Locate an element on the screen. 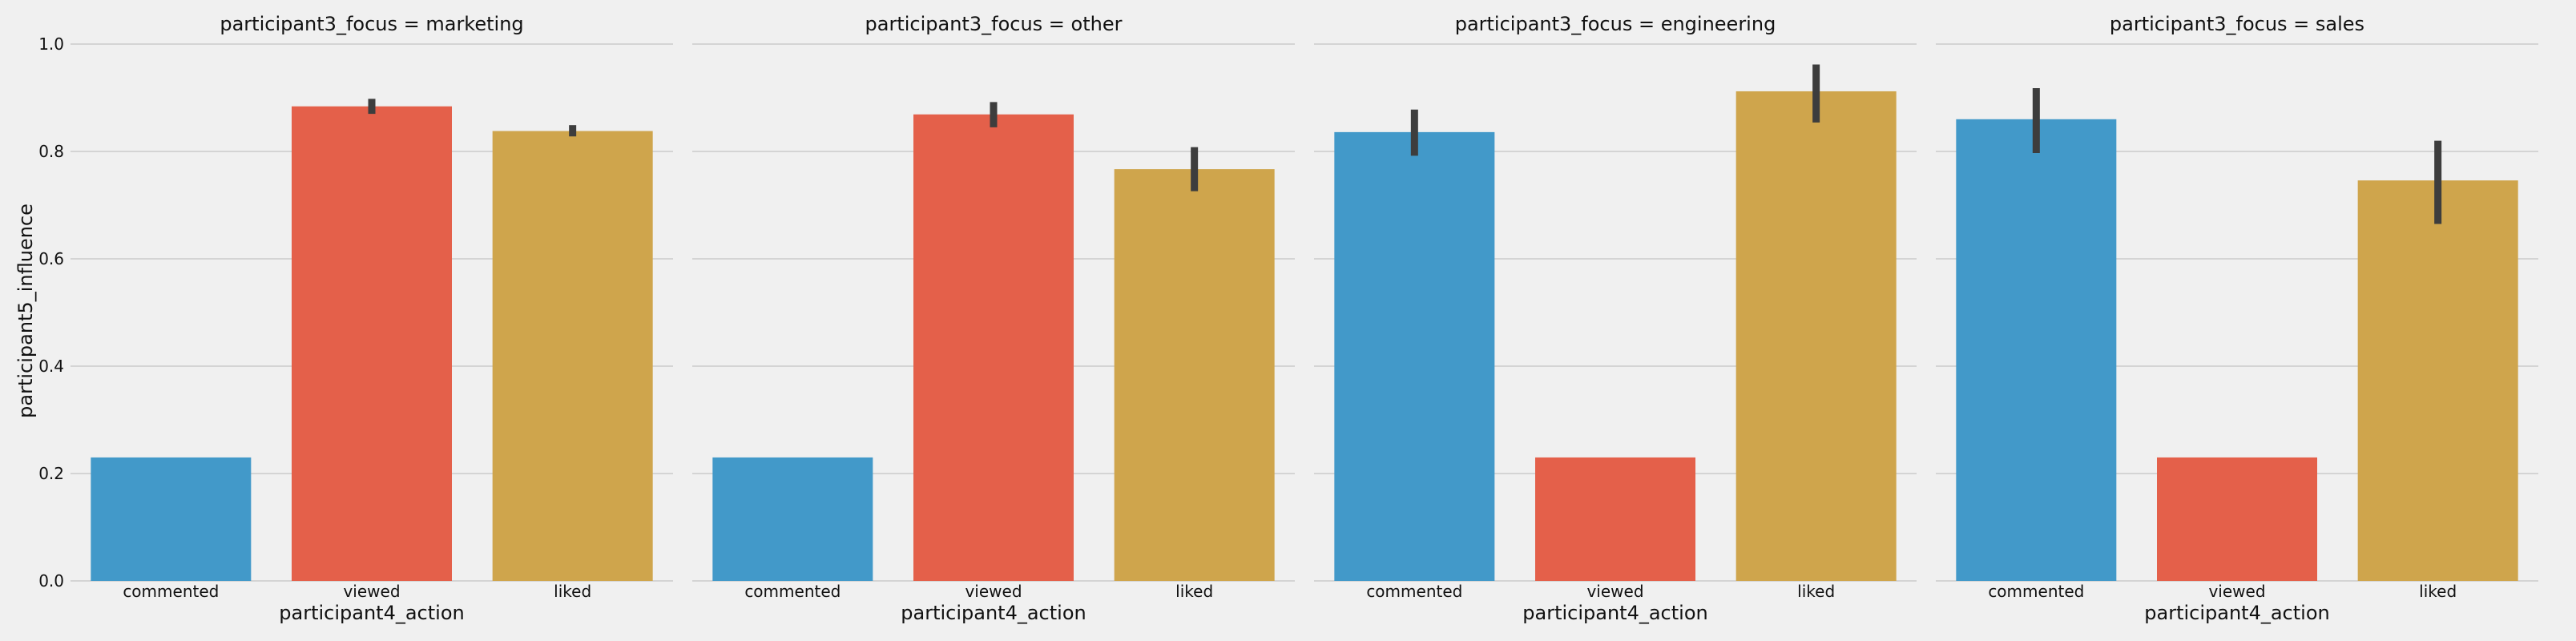  y-tick-label: 0.4 is located at coordinates (51, 367).